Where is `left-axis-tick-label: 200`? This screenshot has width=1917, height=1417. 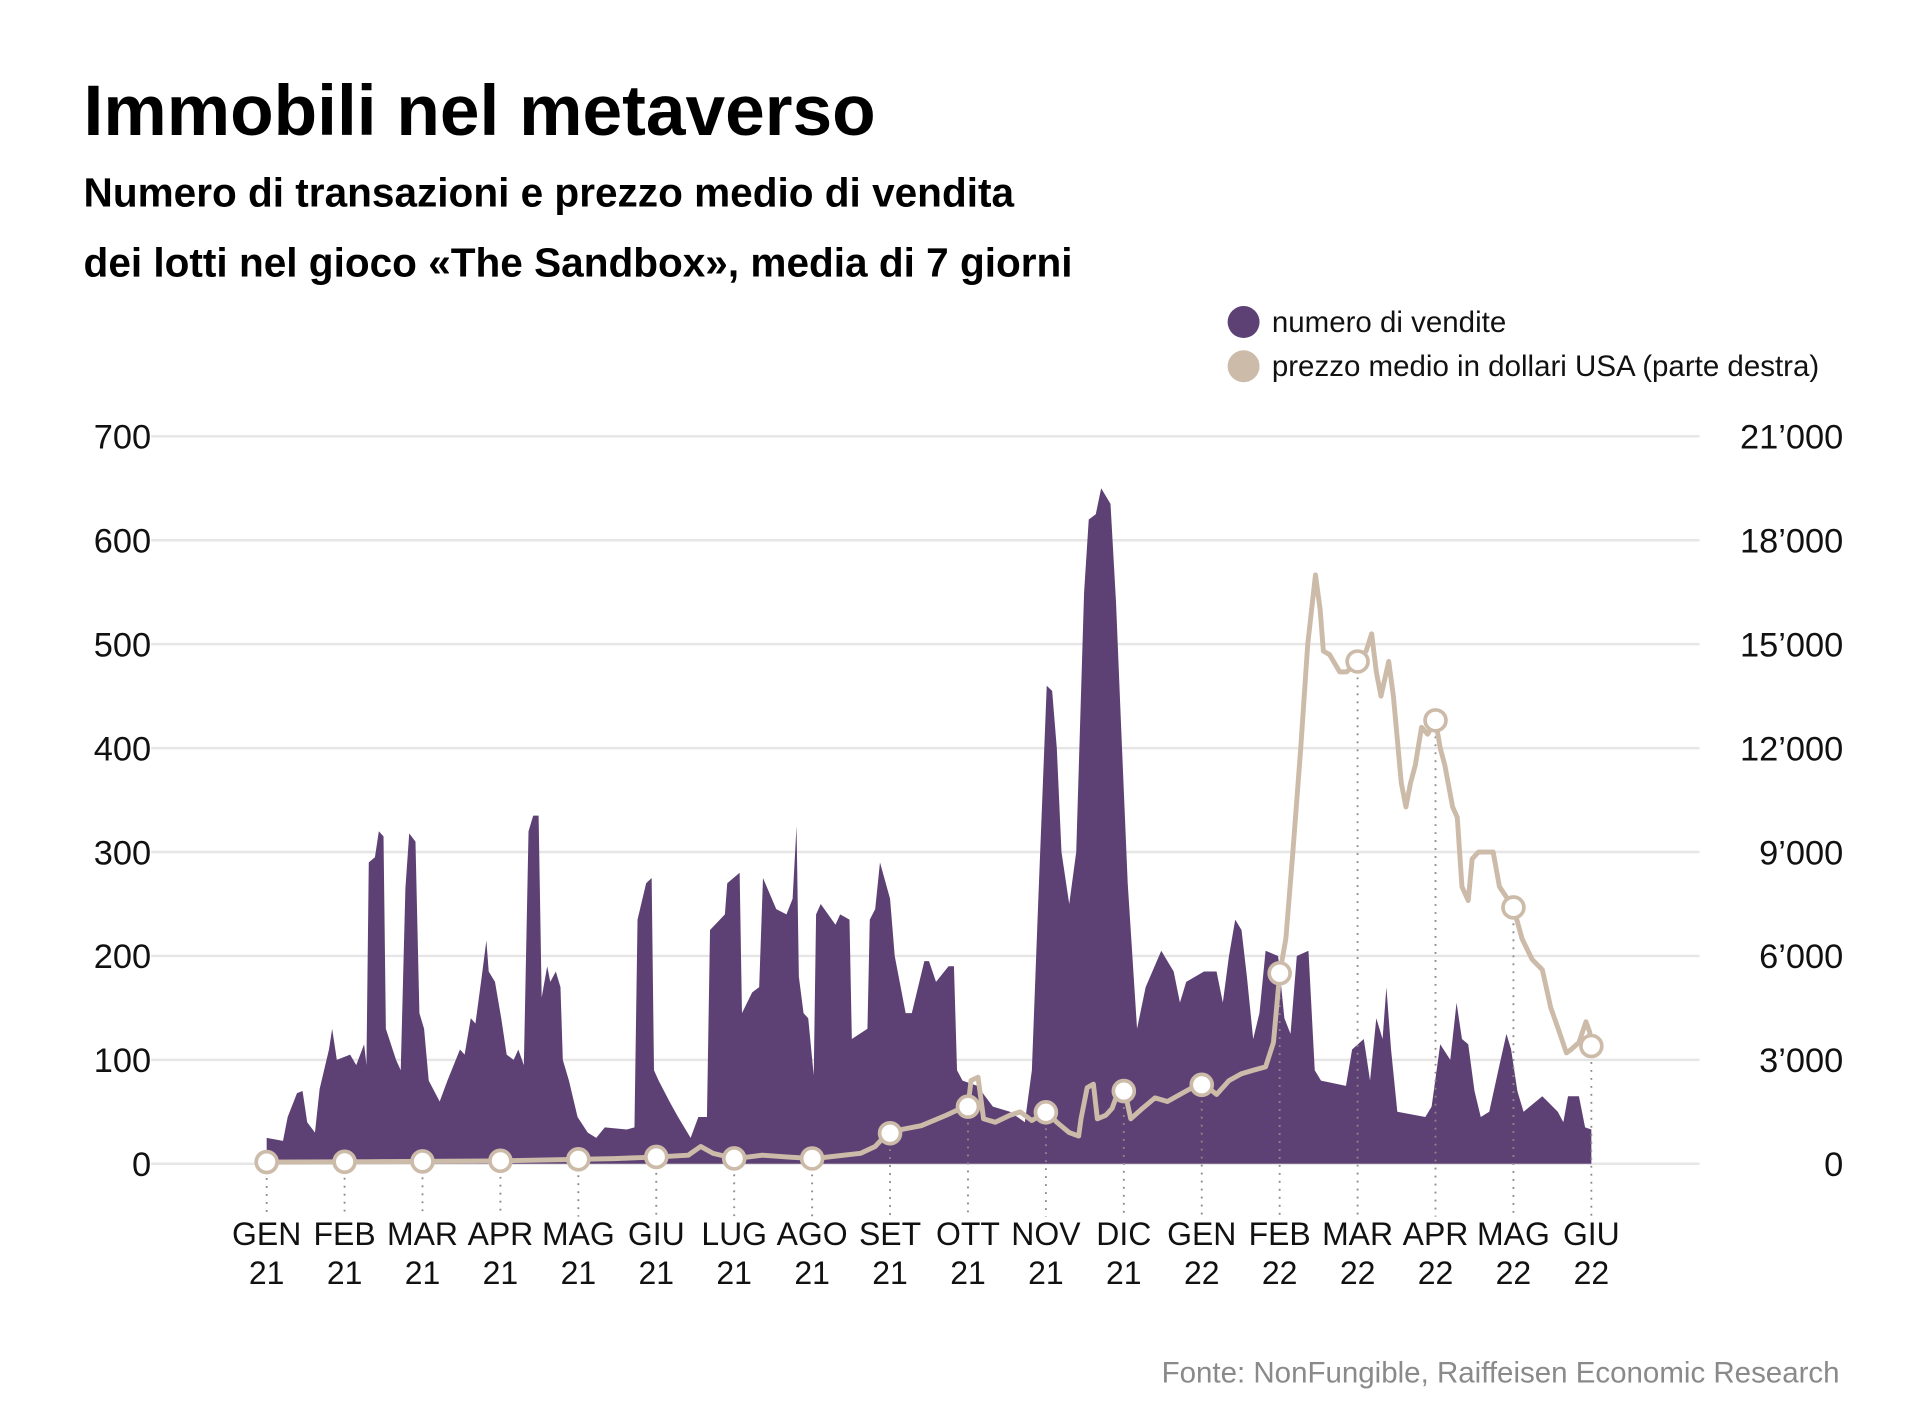
left-axis-tick-label: 200 is located at coordinates (122, 957).